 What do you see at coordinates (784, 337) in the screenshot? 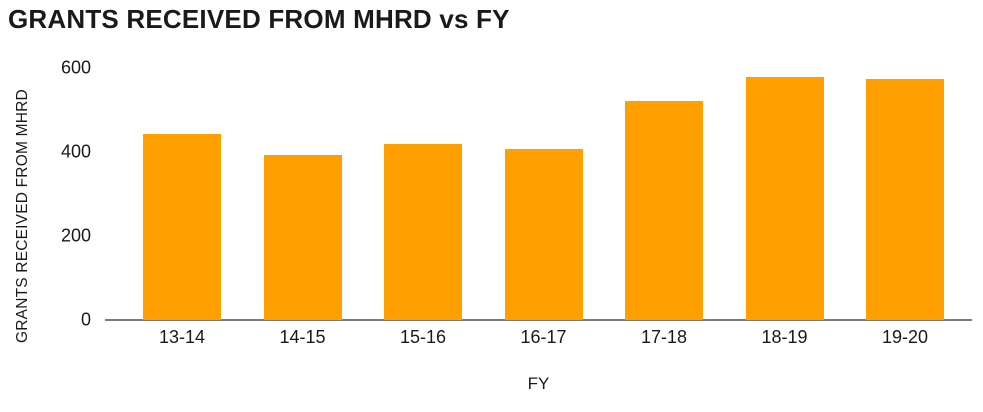
I see `x-category-label: 18-19` at bounding box center [784, 337].